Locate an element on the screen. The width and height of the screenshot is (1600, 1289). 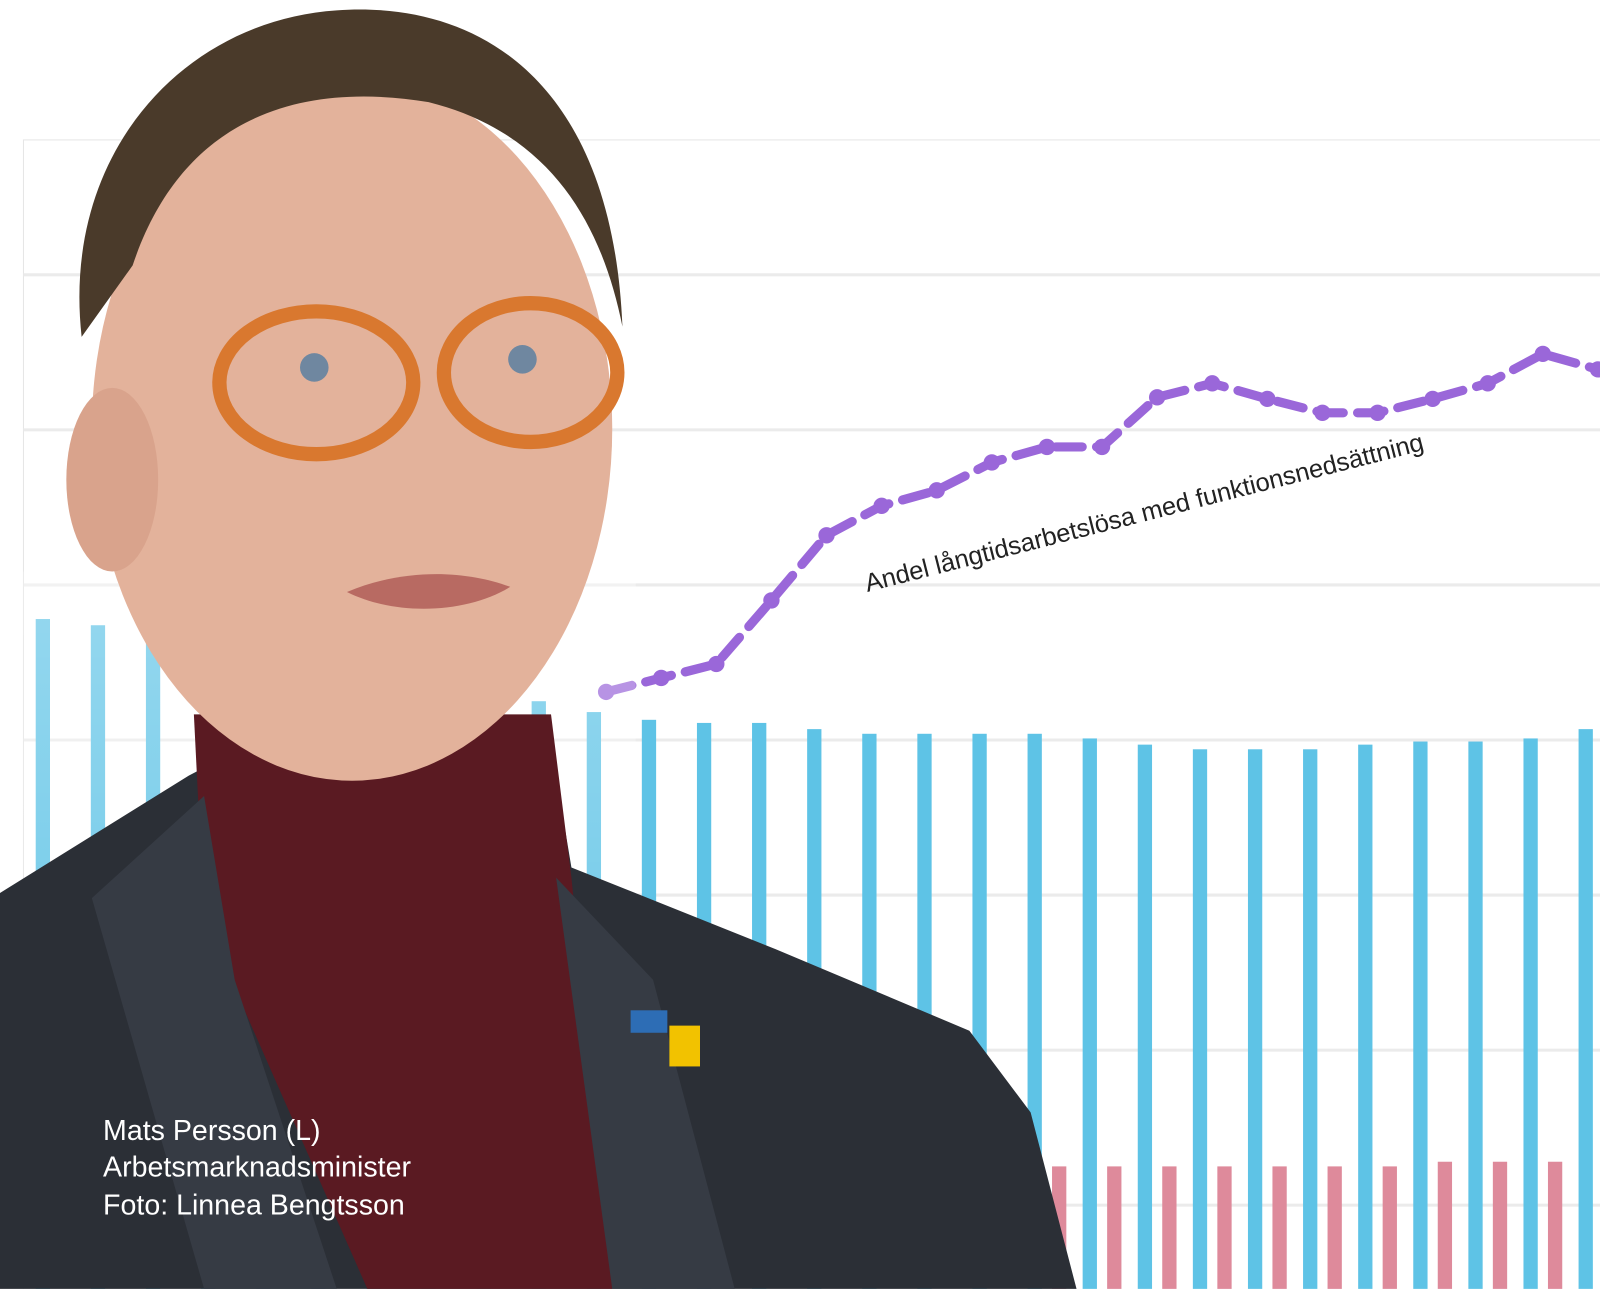
mouth is located at coordinates (428, 591).